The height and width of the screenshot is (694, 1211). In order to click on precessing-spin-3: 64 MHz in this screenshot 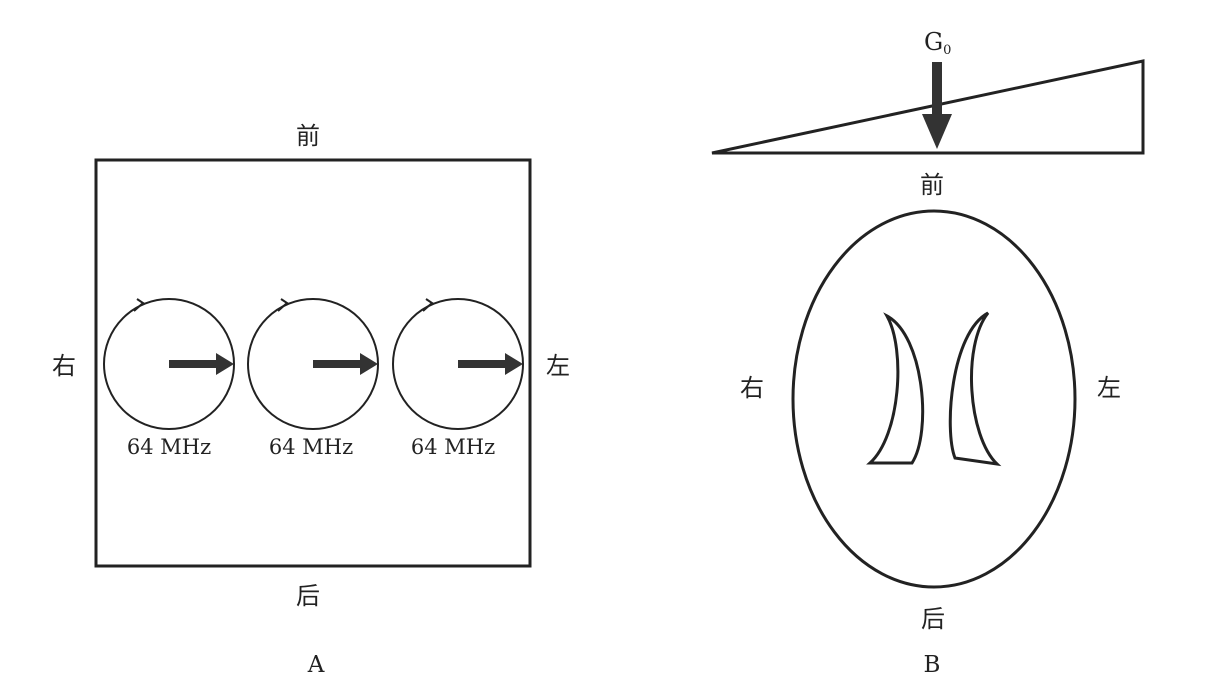, I will do `click(458, 378)`.